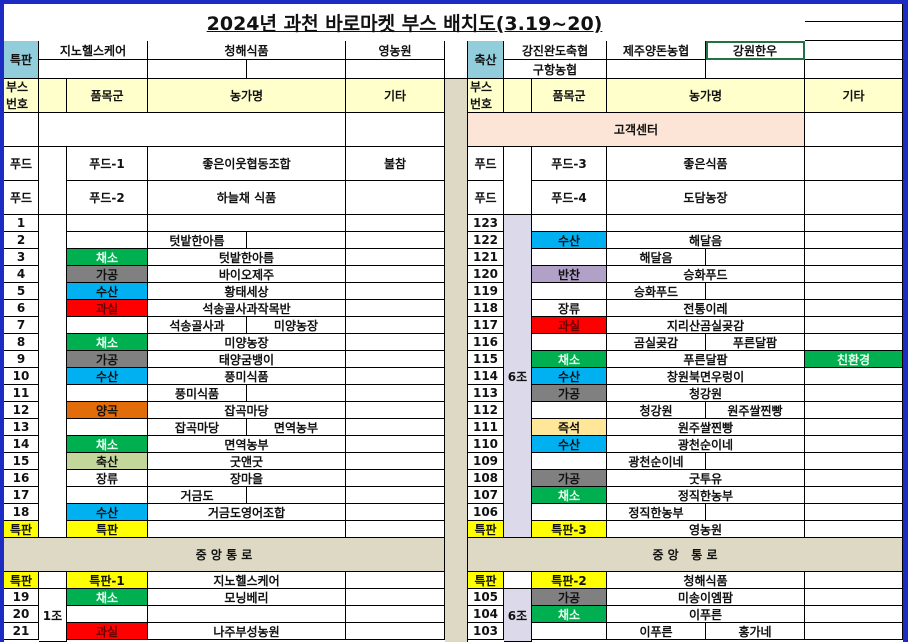 The height and width of the screenshot is (642, 908). I want to click on livestock-label: 축산, so click(486, 60).